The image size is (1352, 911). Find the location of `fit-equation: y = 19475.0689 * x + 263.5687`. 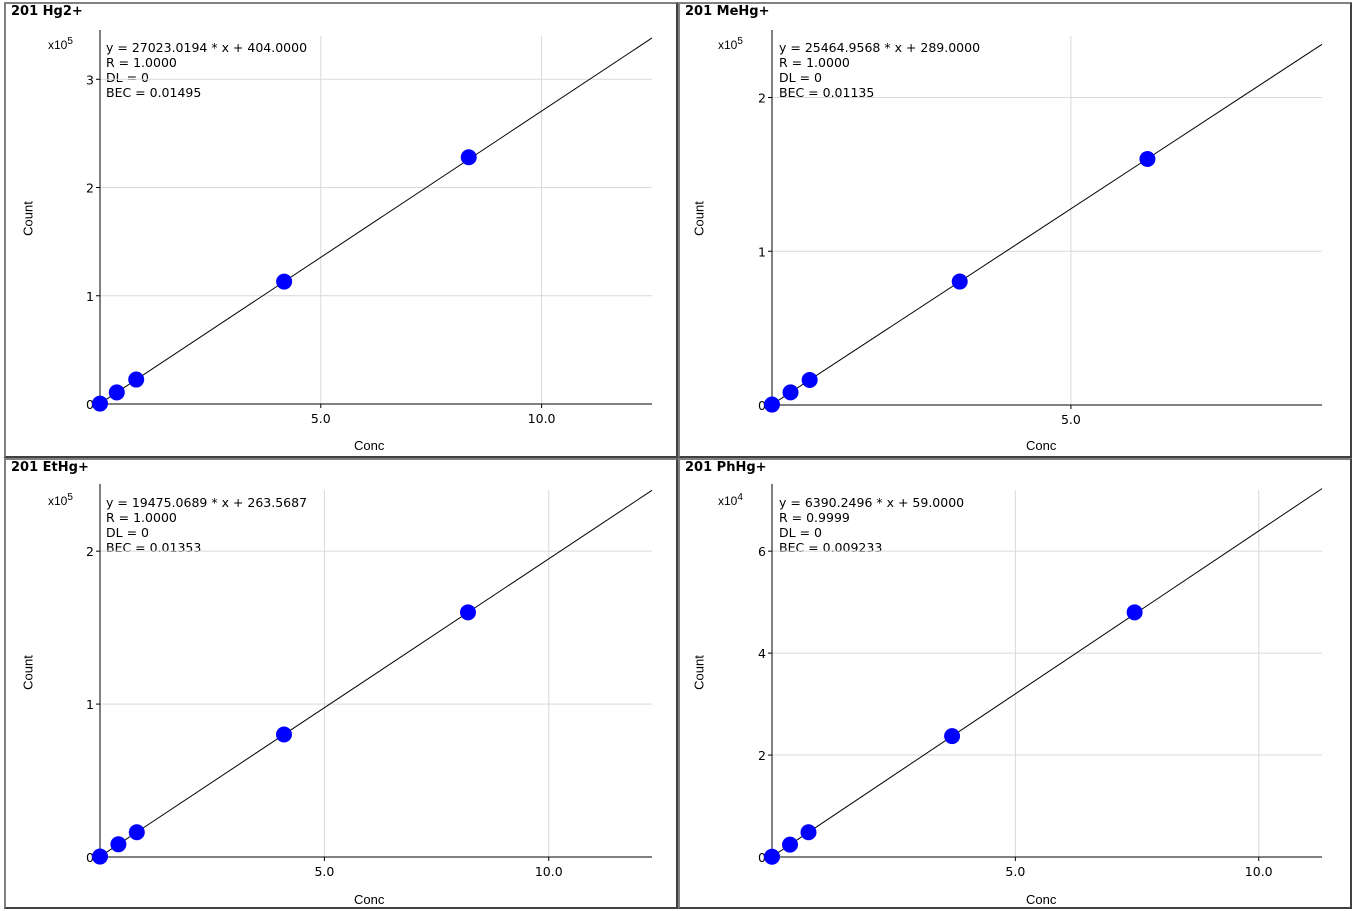

fit-equation: y = 19475.0689 * x + 263.5687 is located at coordinates (207, 502).